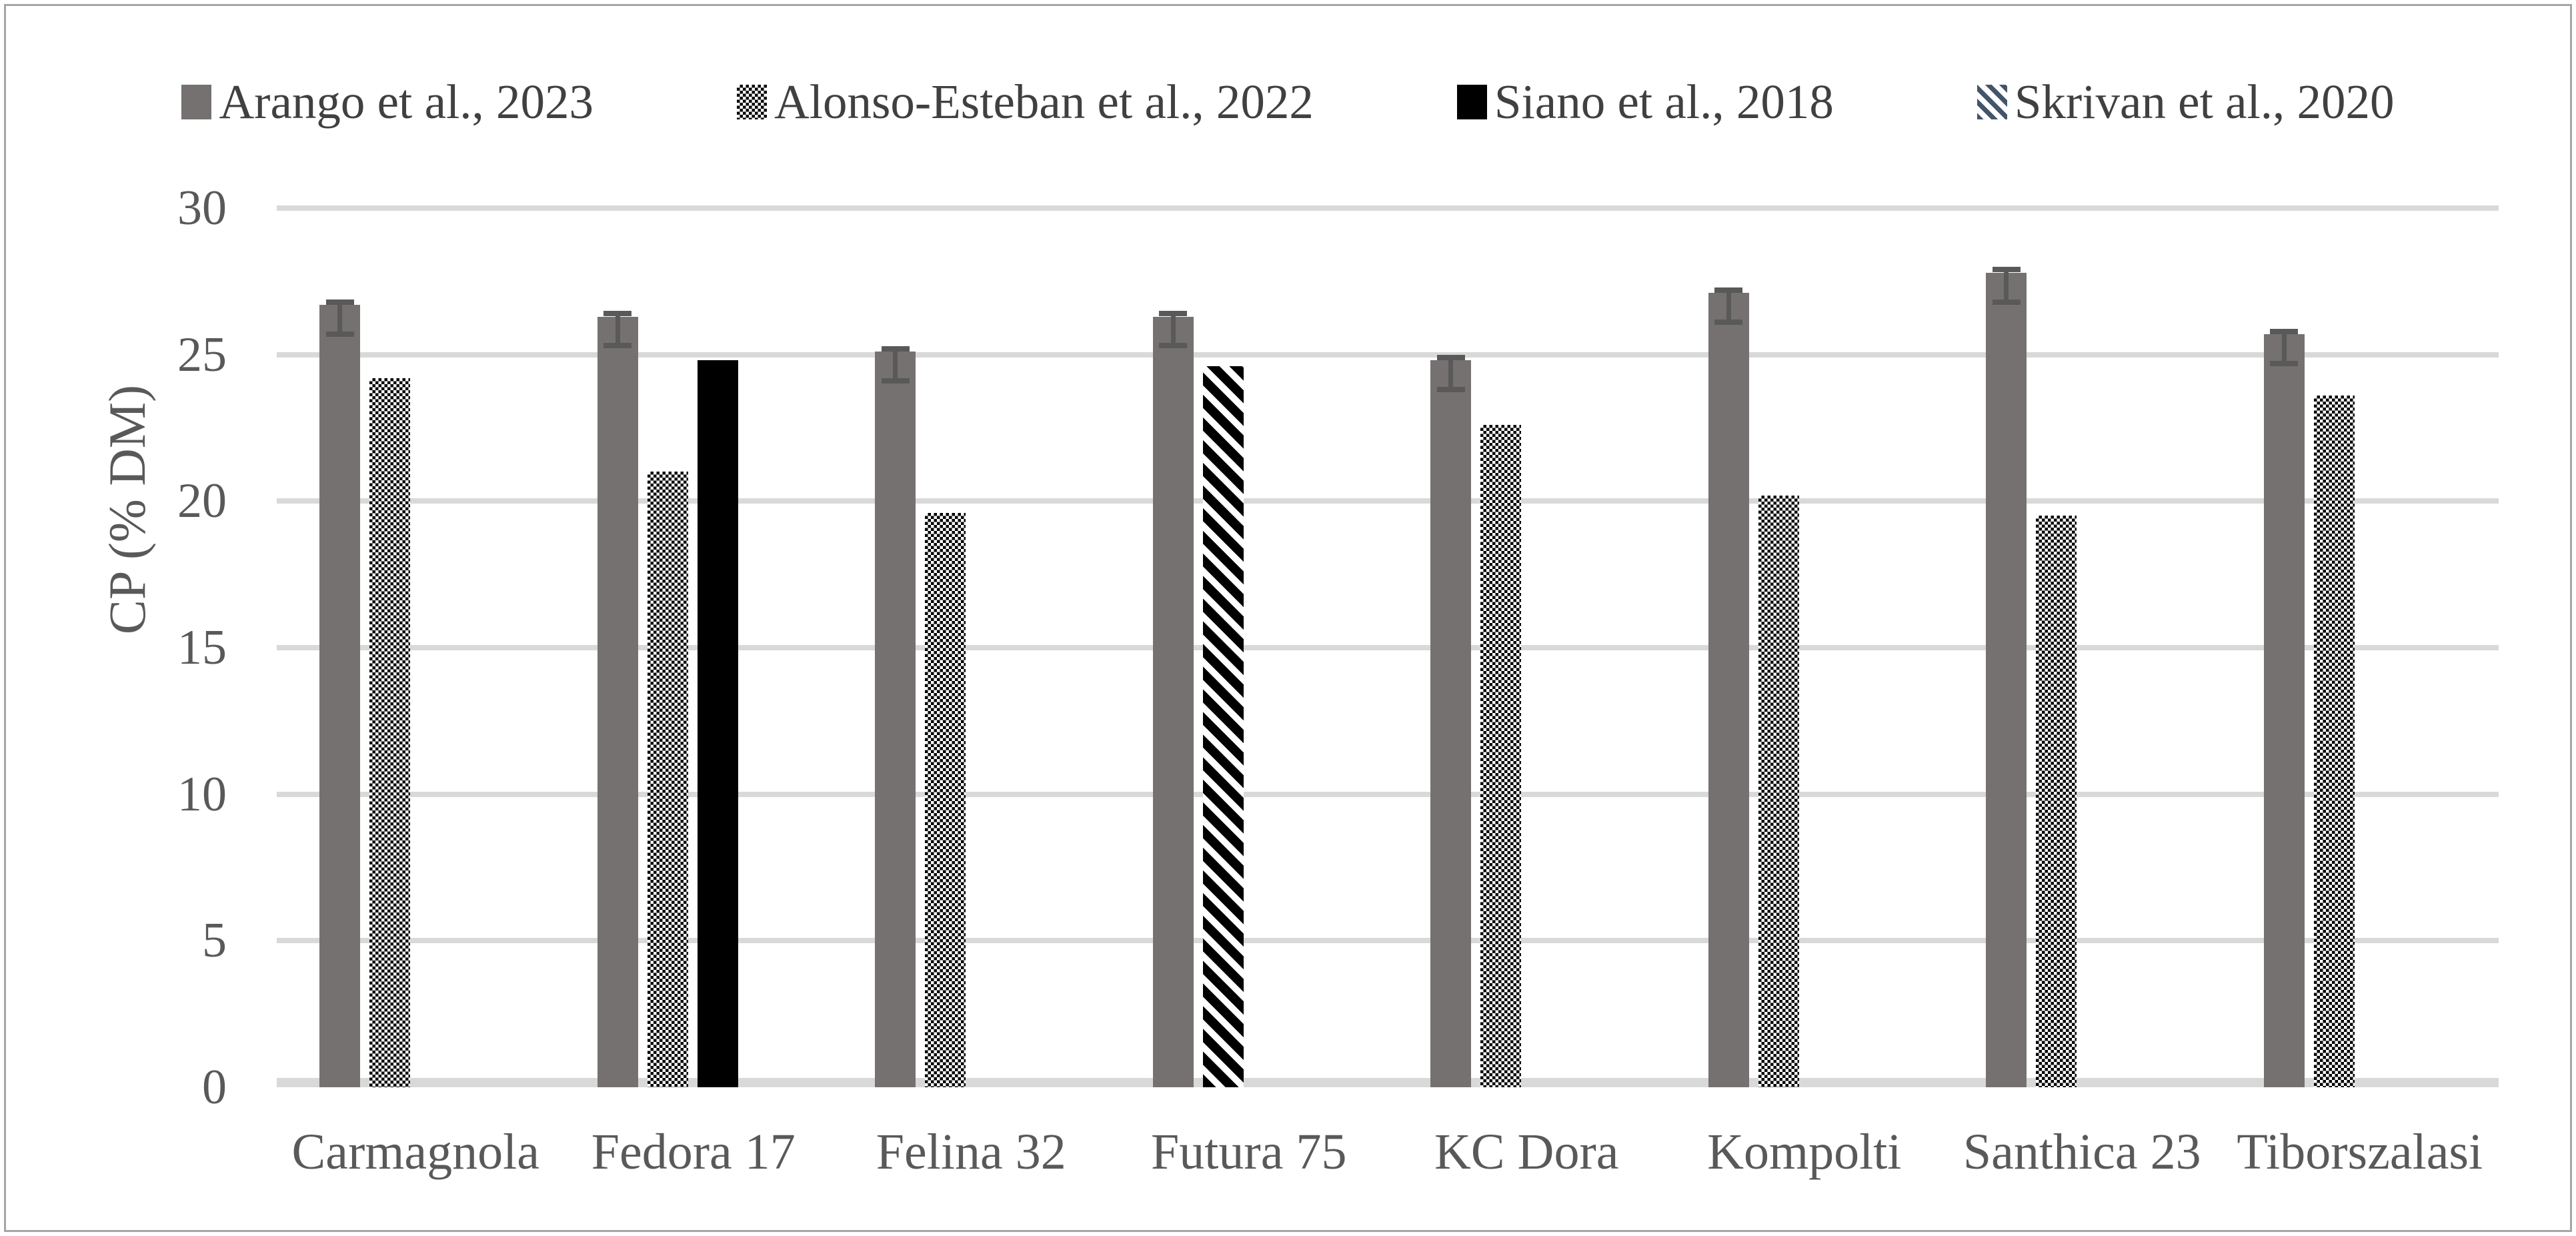 The height and width of the screenshot is (1236, 2576). Describe the element at coordinates (202, 501) in the screenshot. I see `y-tick-label-20: 20` at that location.